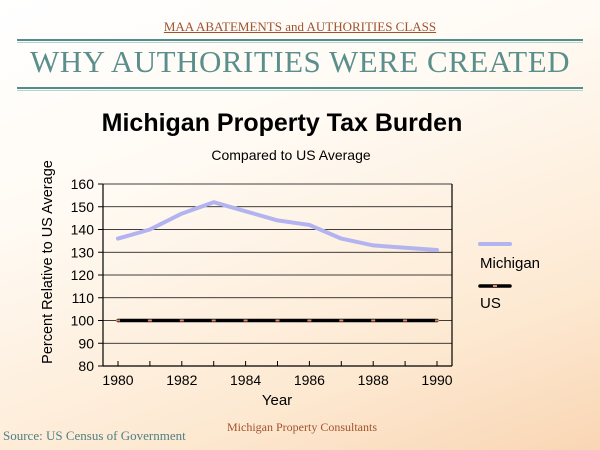 This screenshot has width=600, height=450. Describe the element at coordinates (300, 26) in the screenshot. I see `course-title: MAA ABATEMENTS and AUTHORITIES CLASS` at that location.